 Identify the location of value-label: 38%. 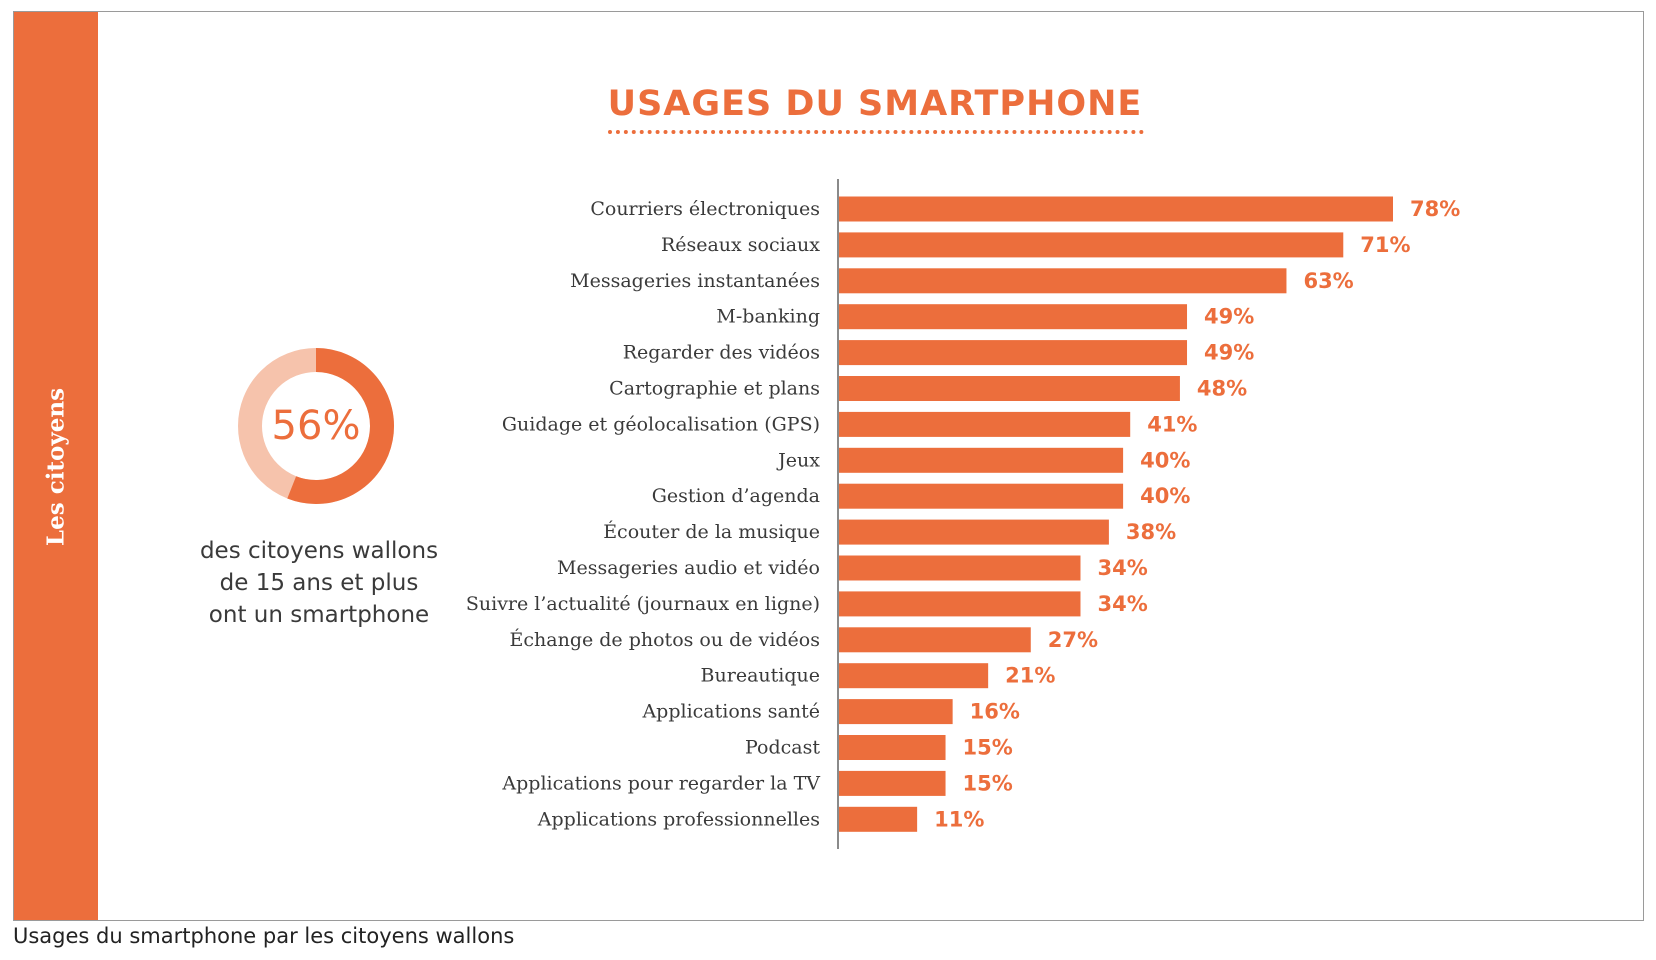
(1151, 532).